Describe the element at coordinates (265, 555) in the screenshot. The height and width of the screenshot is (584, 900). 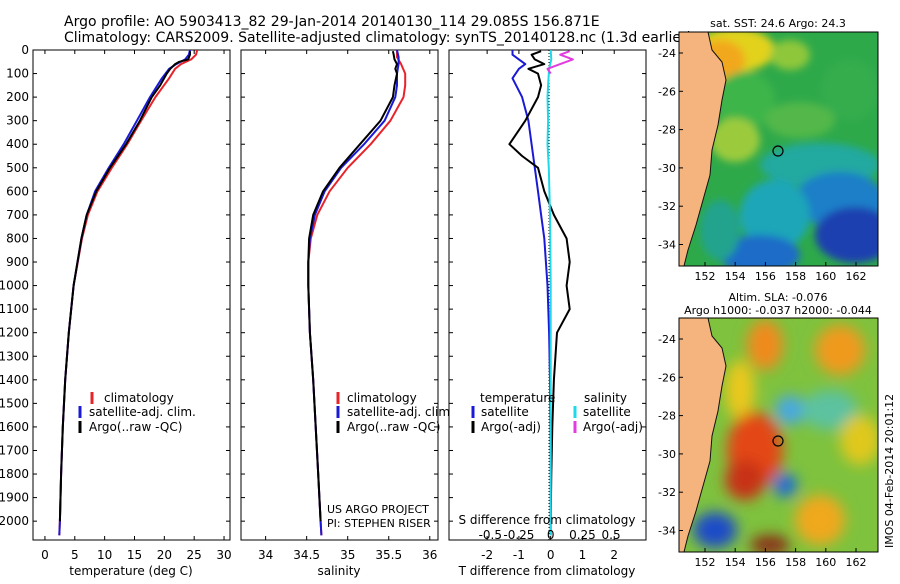
I see `x-tick-label: 34` at that location.